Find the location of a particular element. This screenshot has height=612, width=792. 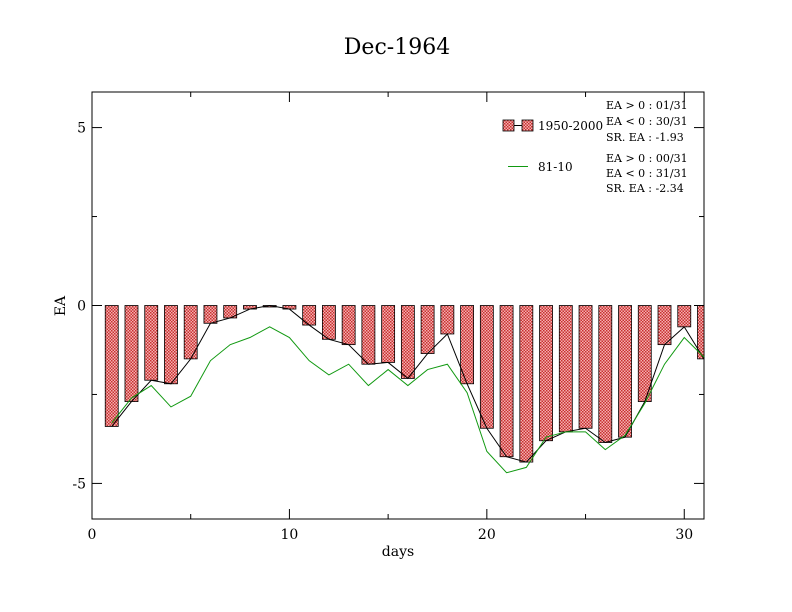

chart-title: Dec-1964 is located at coordinates (397, 47).